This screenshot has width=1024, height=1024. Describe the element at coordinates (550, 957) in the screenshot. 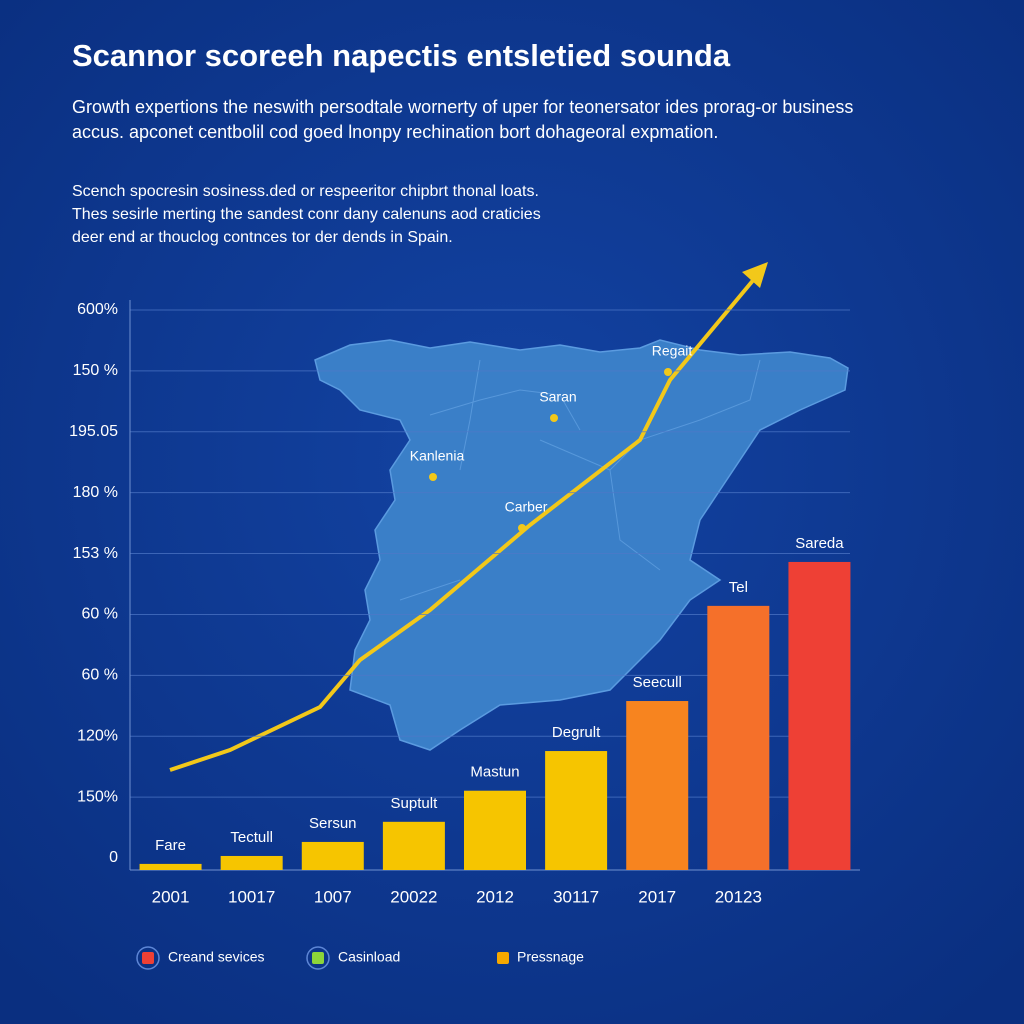

I see `legend-label: Pressnage` at that location.